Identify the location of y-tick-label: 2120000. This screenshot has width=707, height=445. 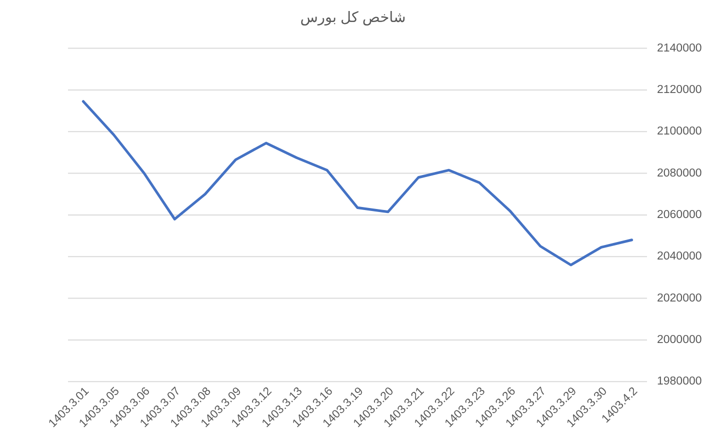
(679, 90).